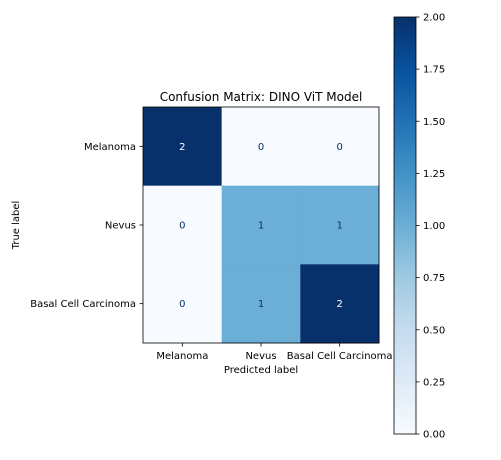  Describe the element at coordinates (434, 382) in the screenshot. I see `colorbar-tick-label: 0.25` at that location.